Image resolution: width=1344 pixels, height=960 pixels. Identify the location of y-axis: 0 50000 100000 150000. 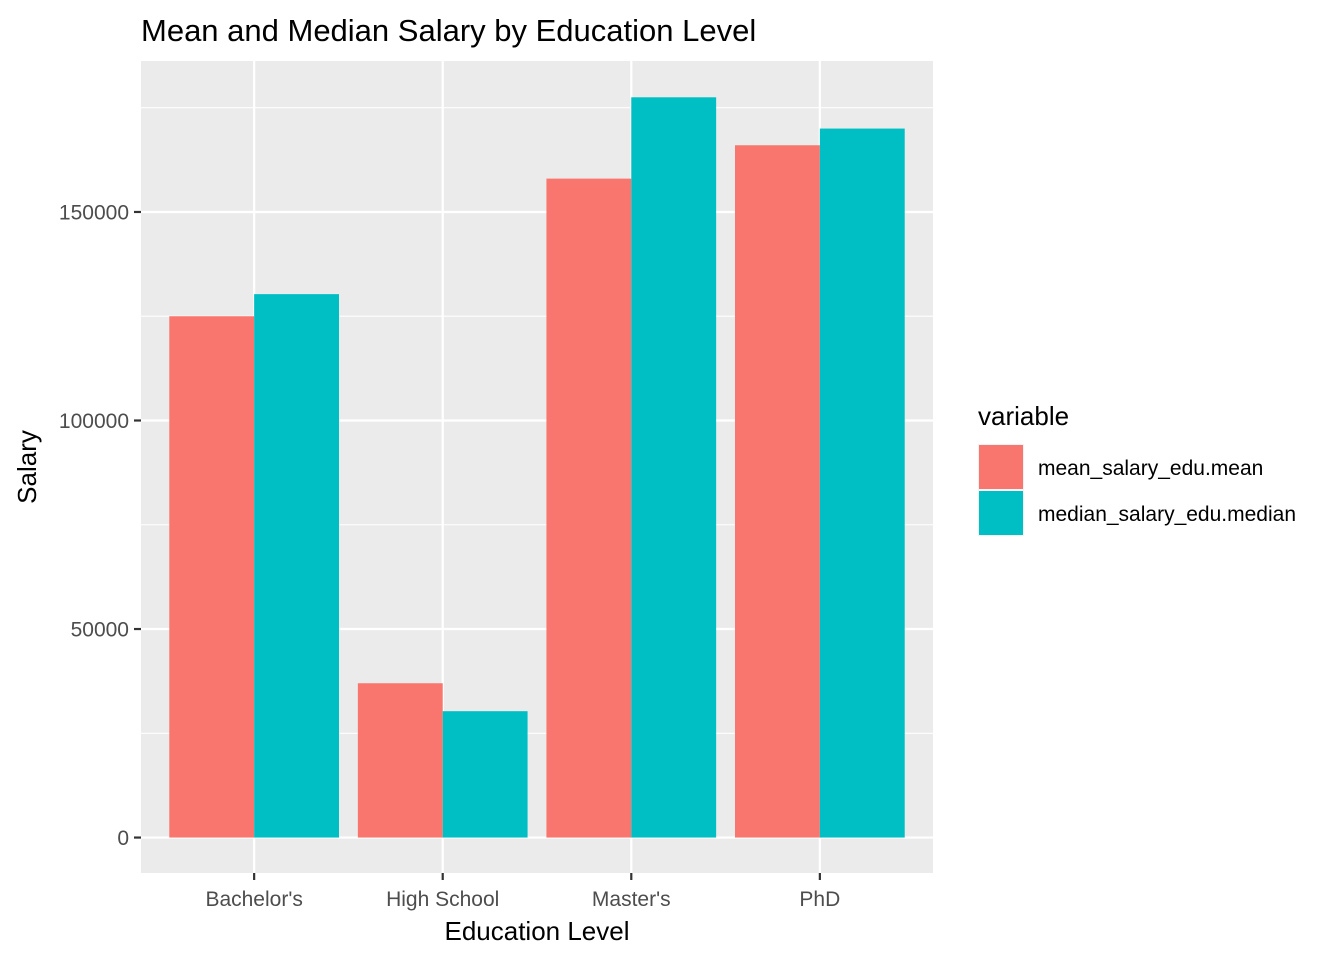
(100, 525).